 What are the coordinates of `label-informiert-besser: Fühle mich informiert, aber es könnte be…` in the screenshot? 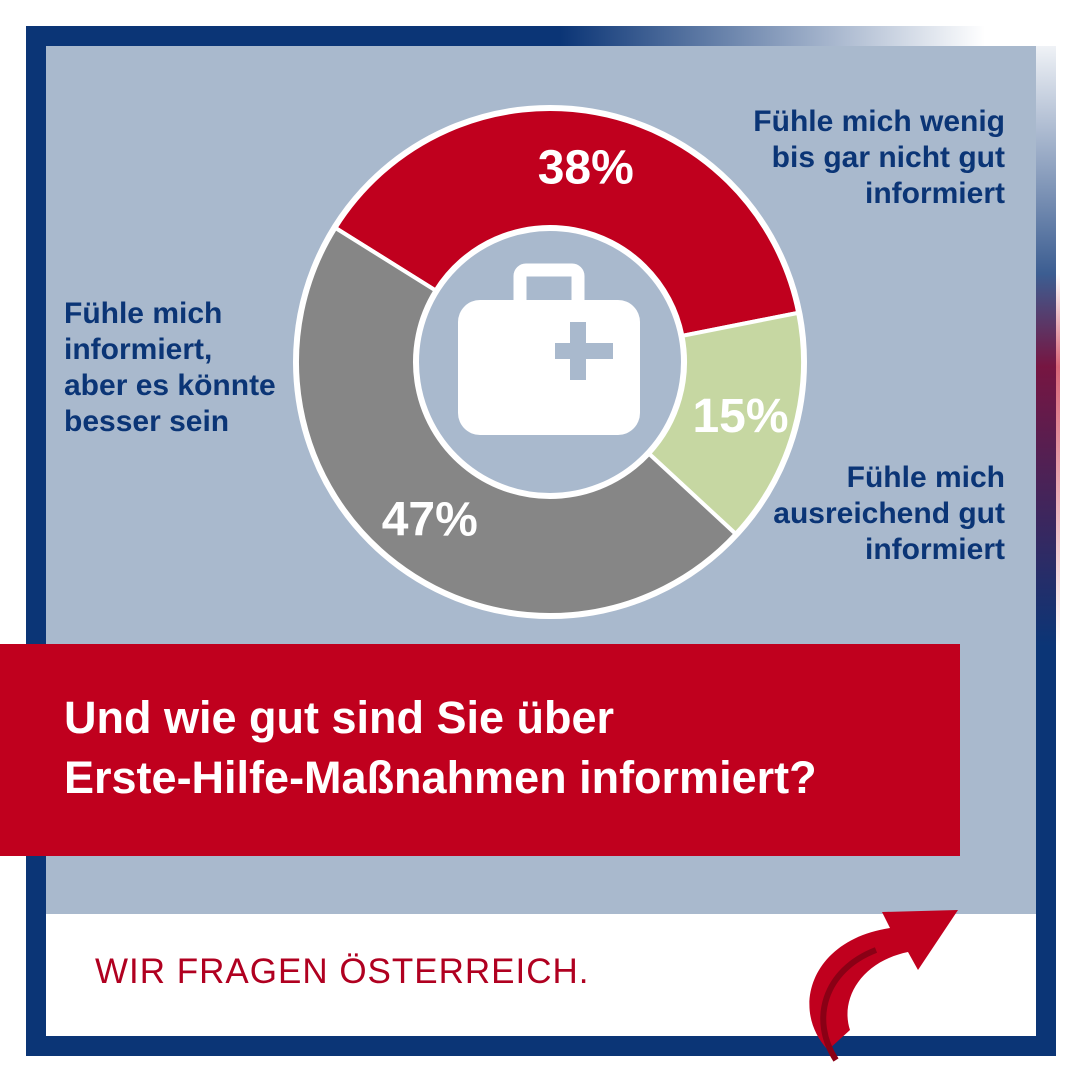 It's located at (170, 367).